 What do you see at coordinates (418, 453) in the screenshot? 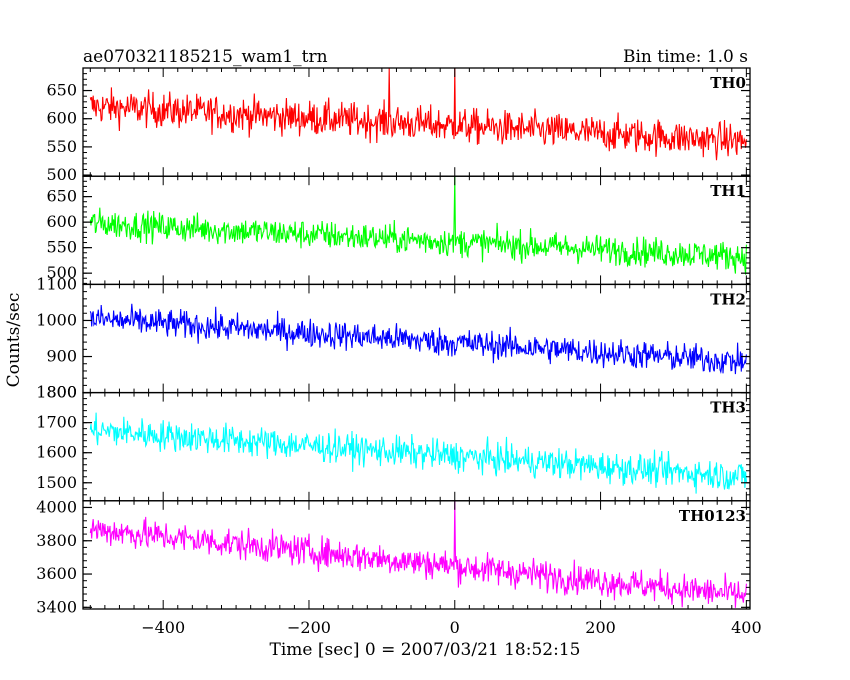
I see `series-line-th3` at bounding box center [418, 453].